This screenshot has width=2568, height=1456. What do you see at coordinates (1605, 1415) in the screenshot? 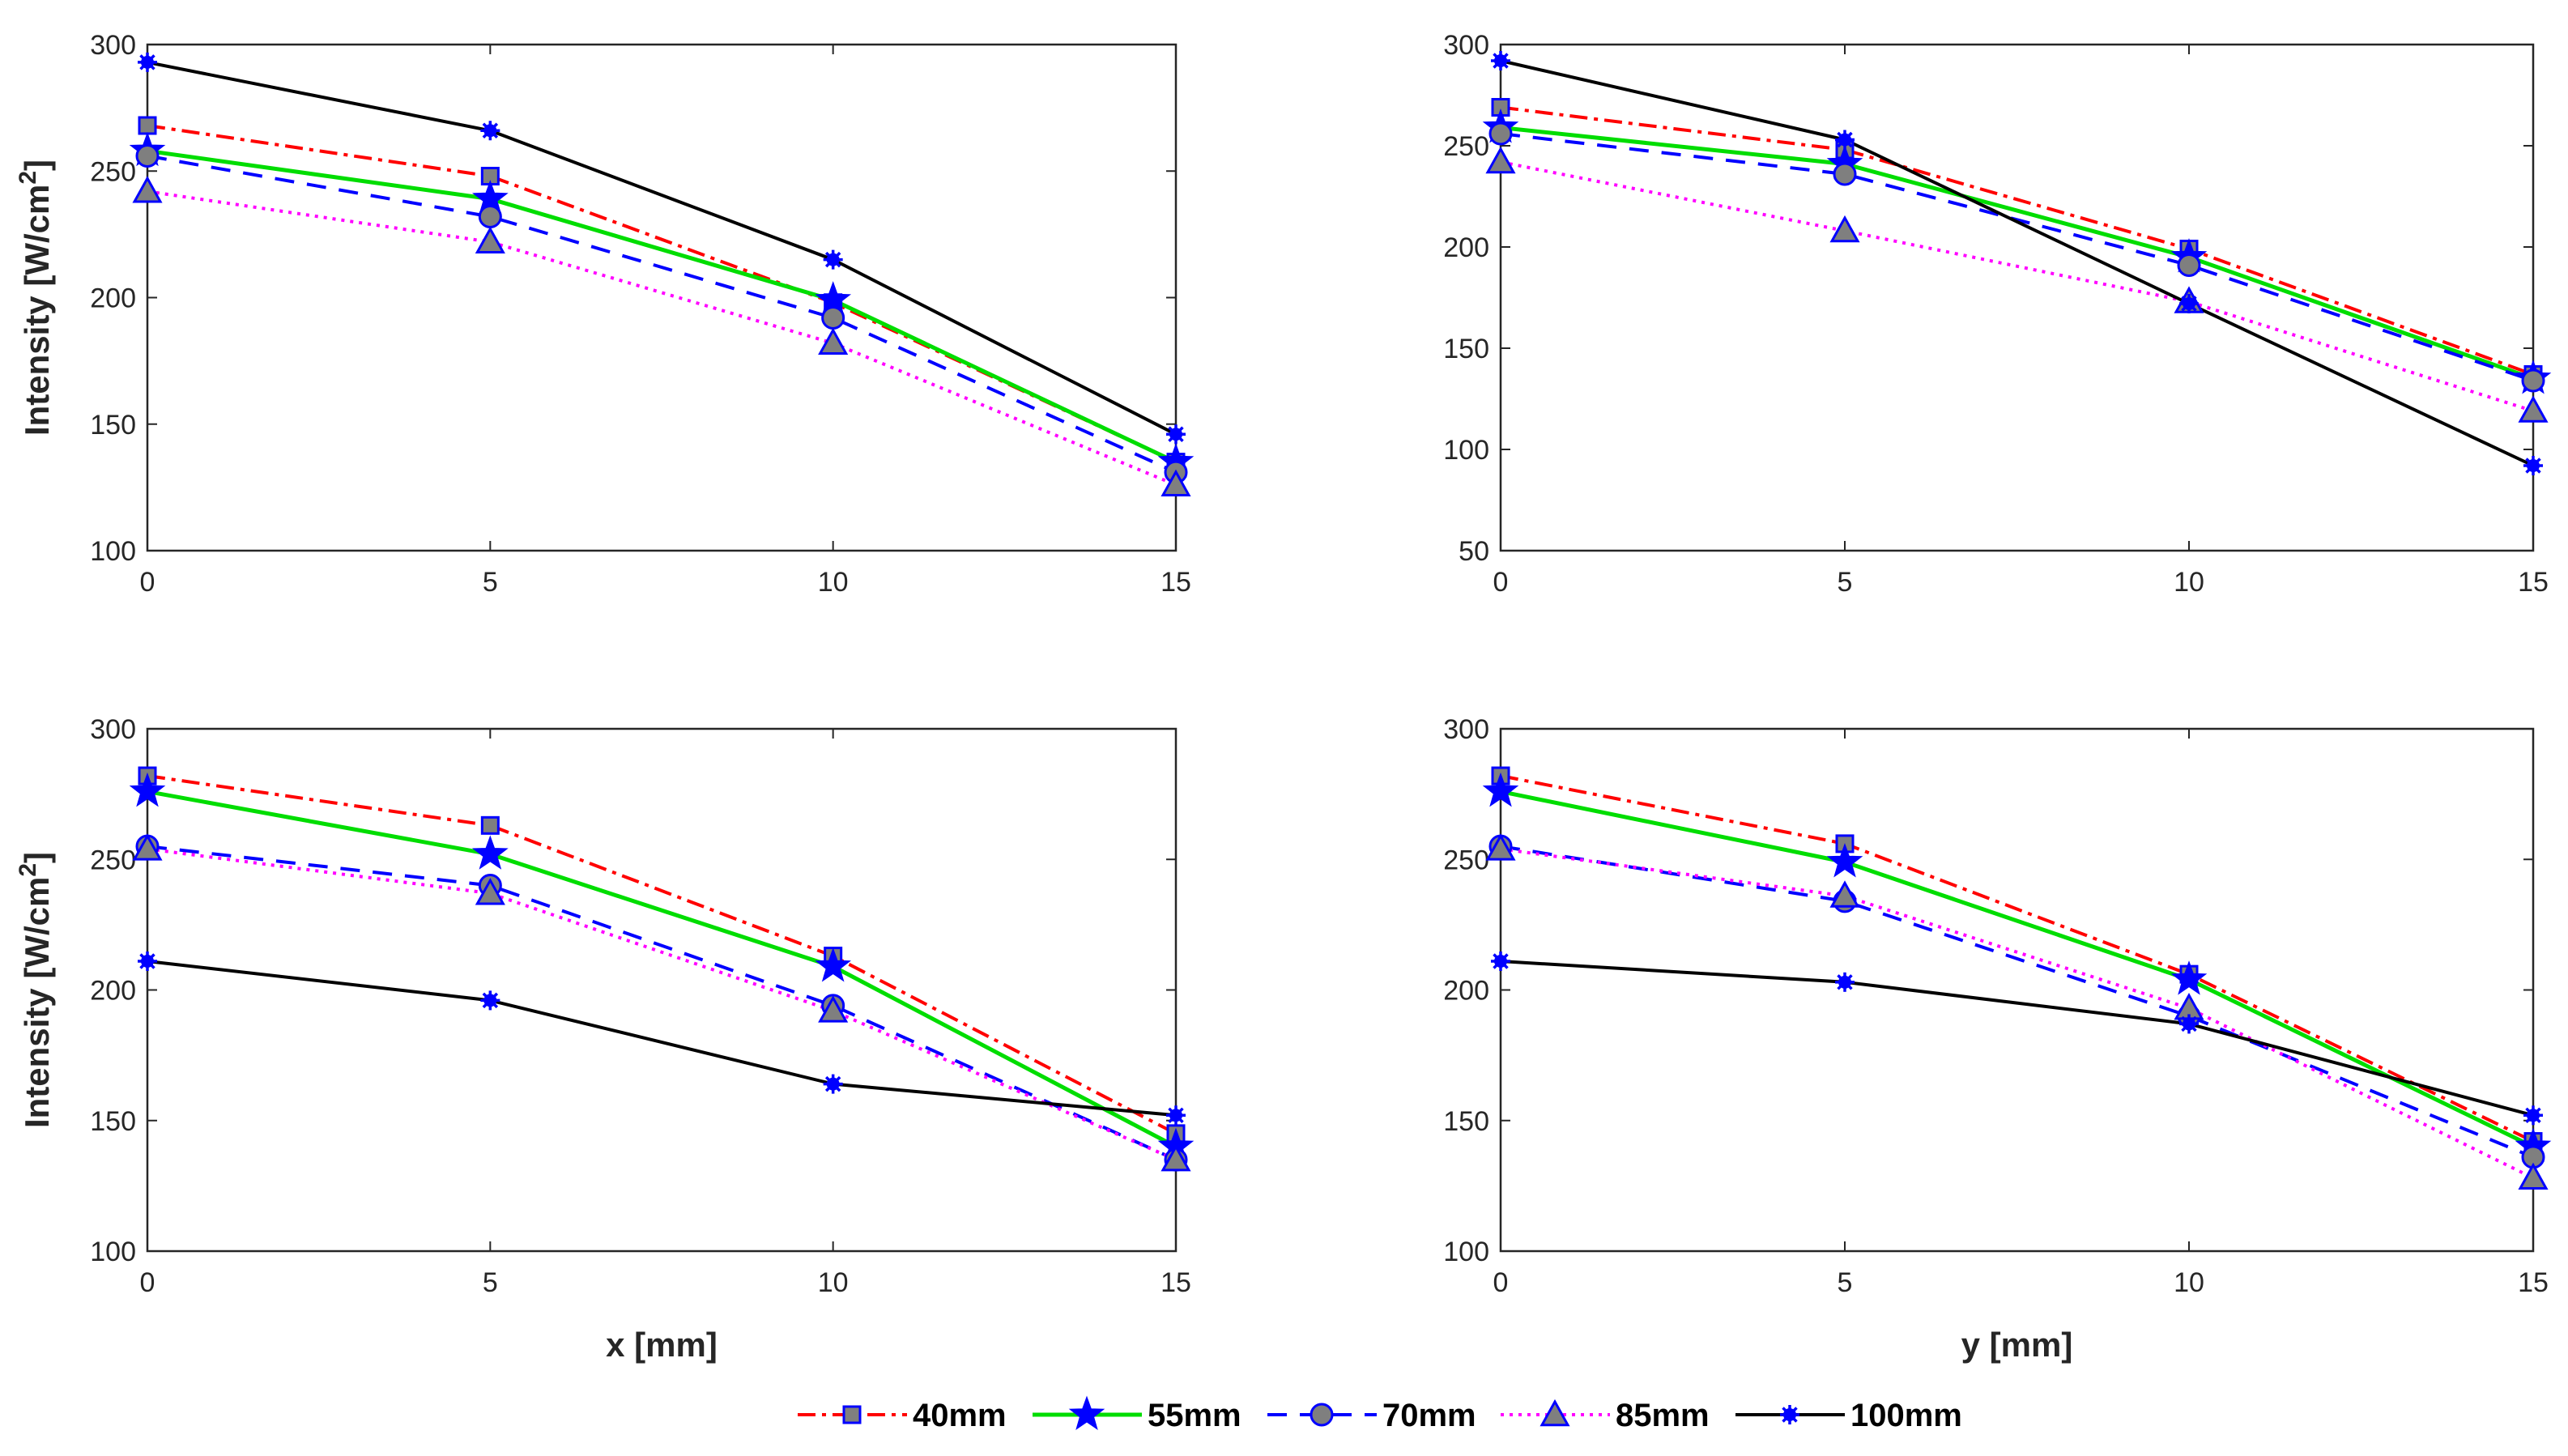
I see `legend-item-85mm: 85mm` at bounding box center [1605, 1415].